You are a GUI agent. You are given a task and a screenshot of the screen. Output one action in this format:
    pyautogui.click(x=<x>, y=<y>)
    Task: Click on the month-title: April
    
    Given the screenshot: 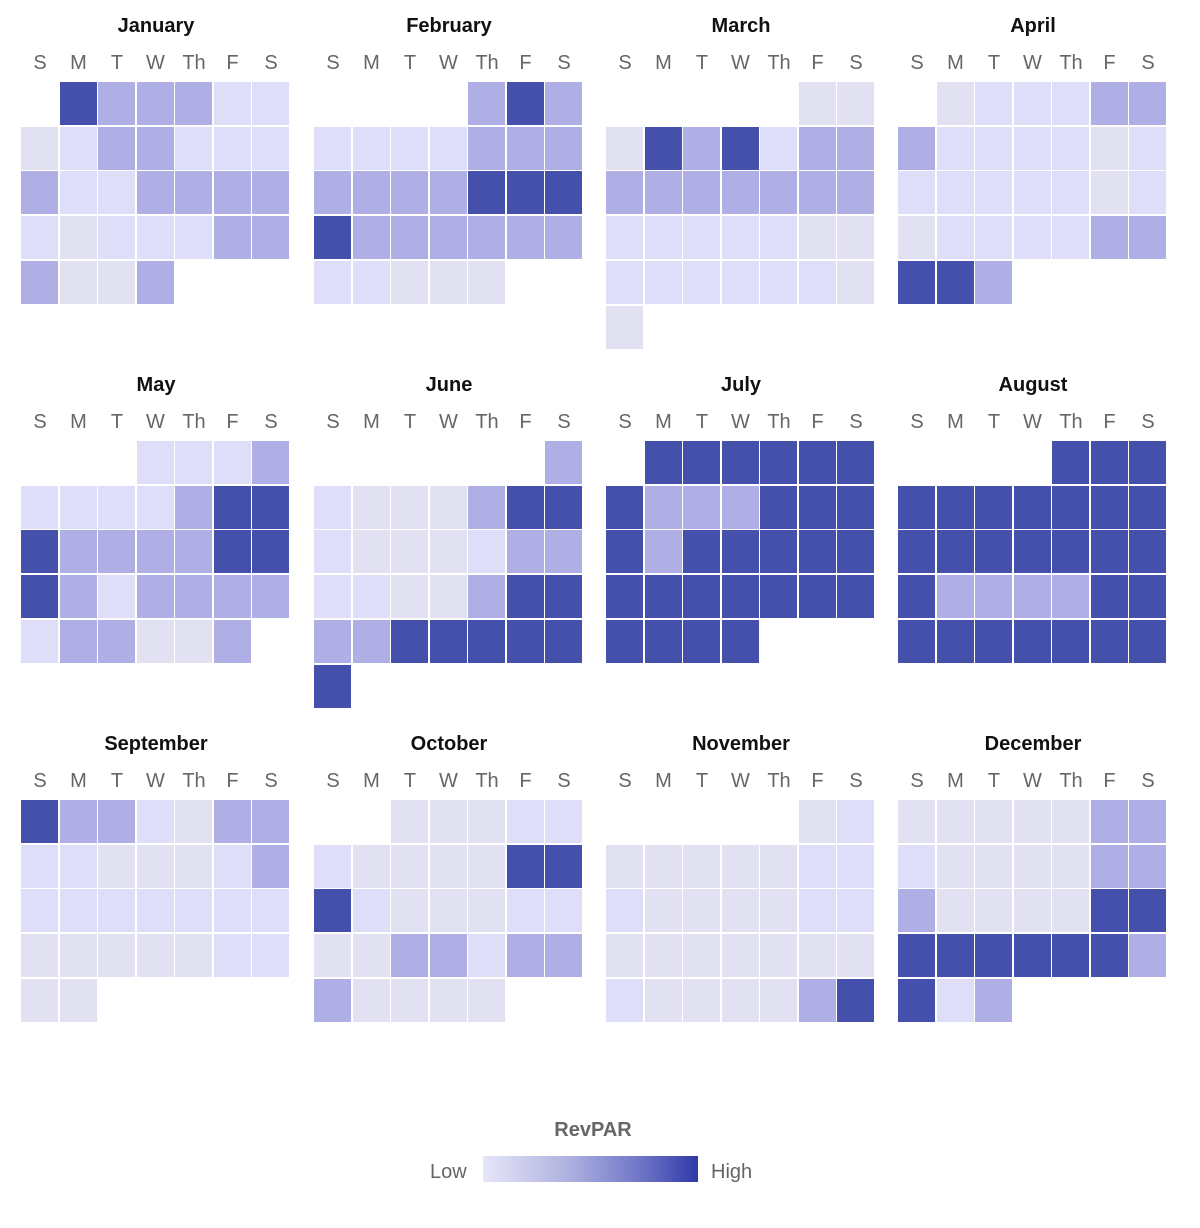 What is the action you would take?
    pyautogui.click(x=1033, y=26)
    